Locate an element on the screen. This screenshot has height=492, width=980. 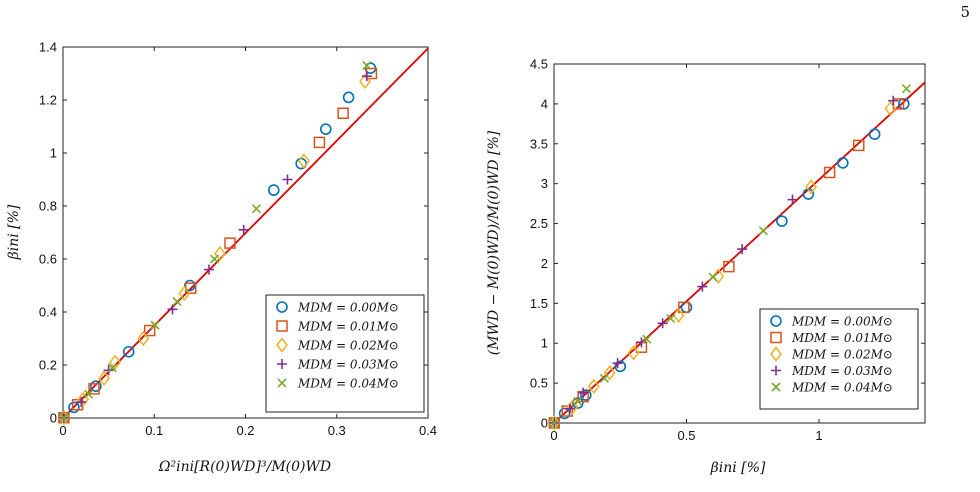
y-tick-label: 4.5 is located at coordinates (539, 64).